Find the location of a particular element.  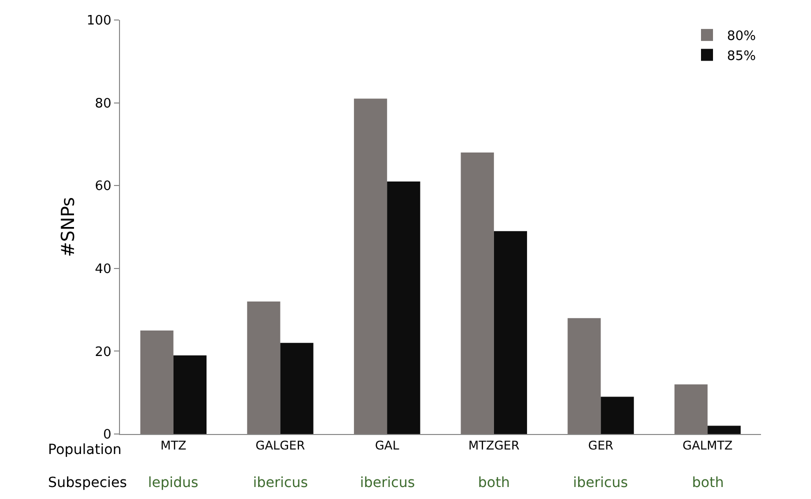

text: Subspecies is located at coordinates (87, 483).